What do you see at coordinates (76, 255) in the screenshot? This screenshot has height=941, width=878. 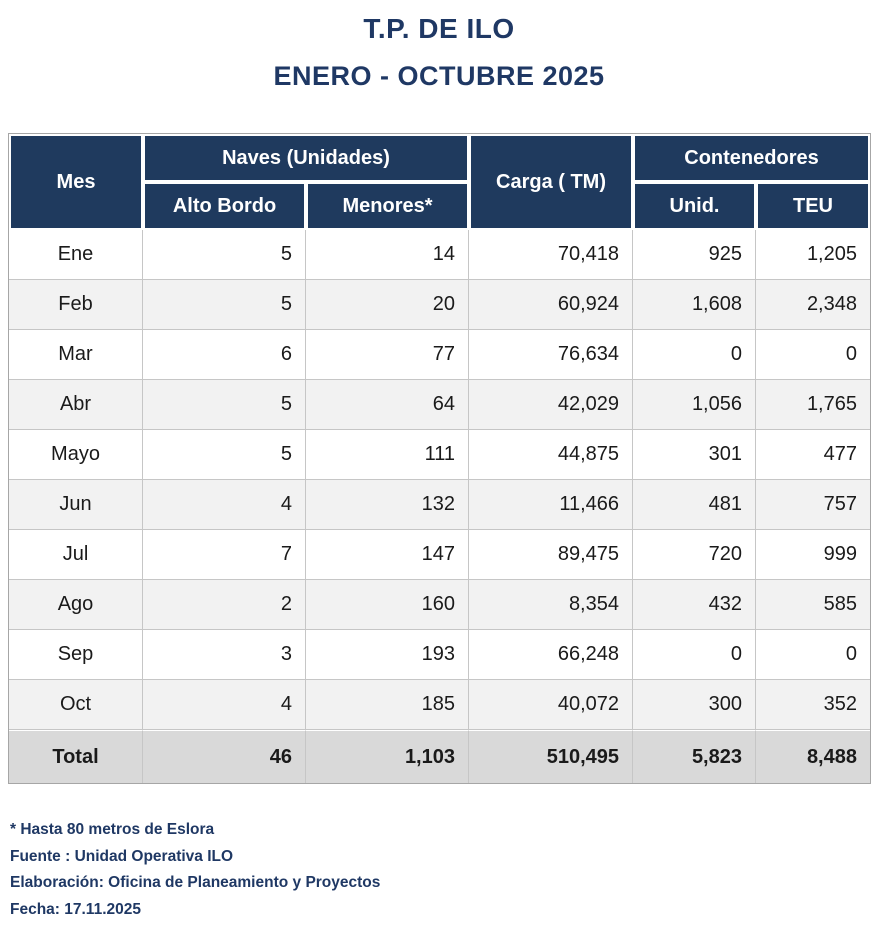 I see `cell-mes: Ene` at bounding box center [76, 255].